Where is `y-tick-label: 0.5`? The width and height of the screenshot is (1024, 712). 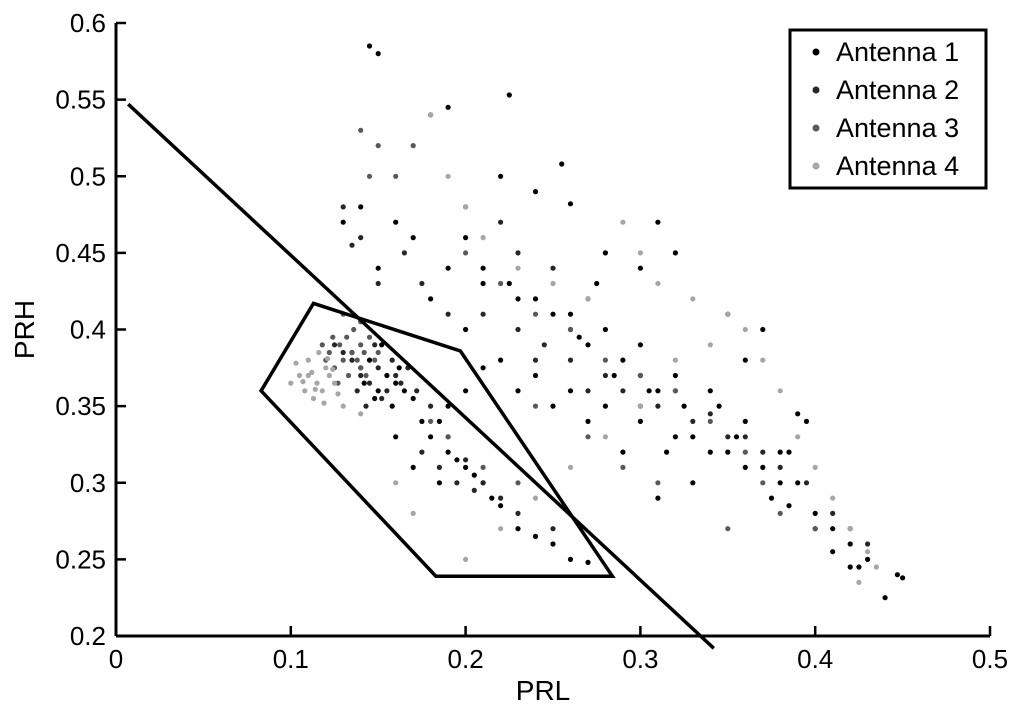 y-tick-label: 0.5 is located at coordinates (88, 176).